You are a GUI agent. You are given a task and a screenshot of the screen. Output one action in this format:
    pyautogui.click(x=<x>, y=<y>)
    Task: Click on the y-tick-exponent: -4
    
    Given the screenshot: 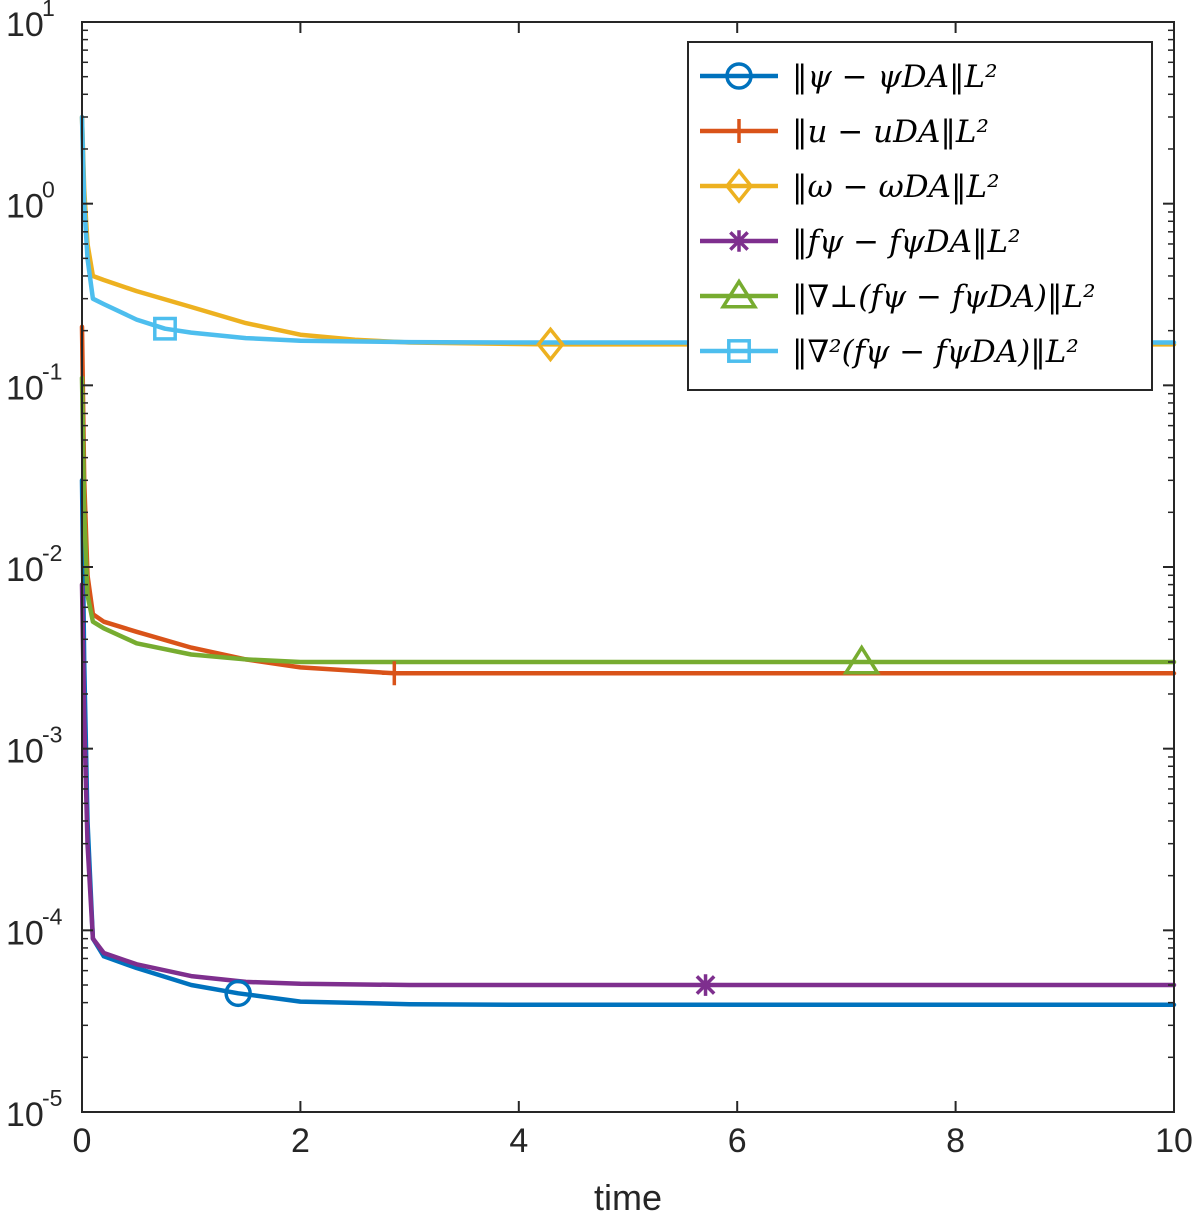 What is the action you would take?
    pyautogui.click(x=52, y=916)
    